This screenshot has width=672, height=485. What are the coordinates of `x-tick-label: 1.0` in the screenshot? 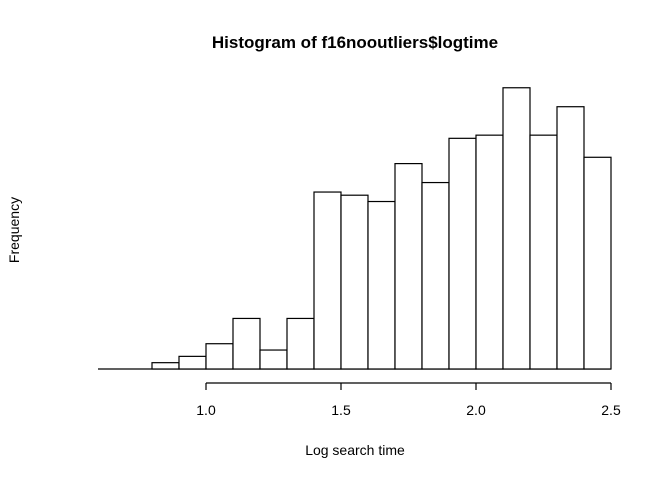 It's located at (206, 410).